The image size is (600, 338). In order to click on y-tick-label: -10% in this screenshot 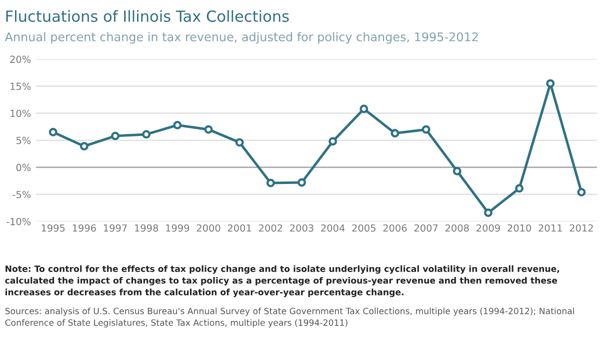, I will do `click(18, 222)`.